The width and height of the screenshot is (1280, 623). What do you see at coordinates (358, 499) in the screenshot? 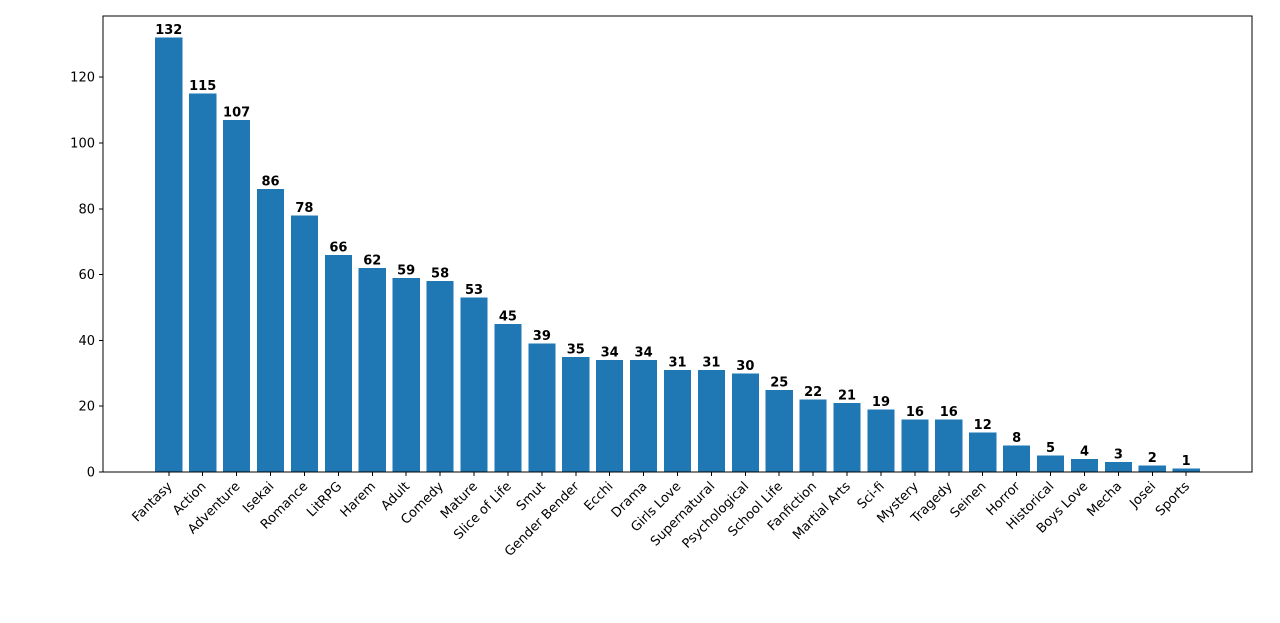
I see `x-tick-label: Harem` at bounding box center [358, 499].